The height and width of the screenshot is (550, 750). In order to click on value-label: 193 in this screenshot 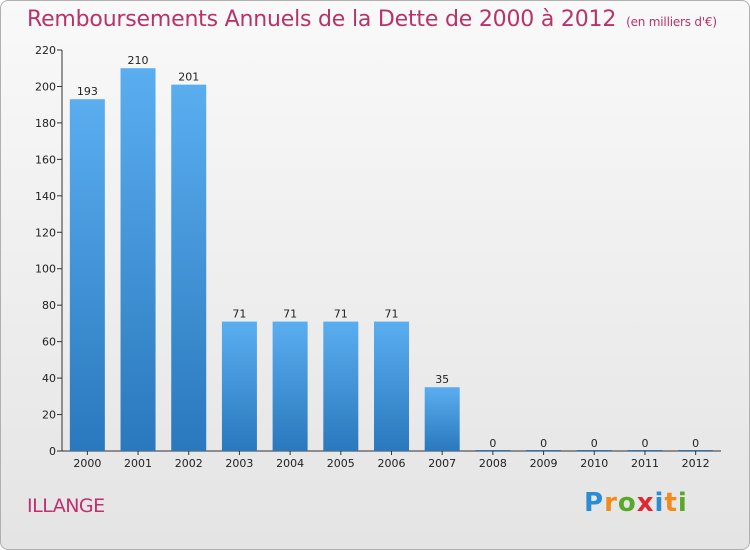, I will do `click(87, 91)`.